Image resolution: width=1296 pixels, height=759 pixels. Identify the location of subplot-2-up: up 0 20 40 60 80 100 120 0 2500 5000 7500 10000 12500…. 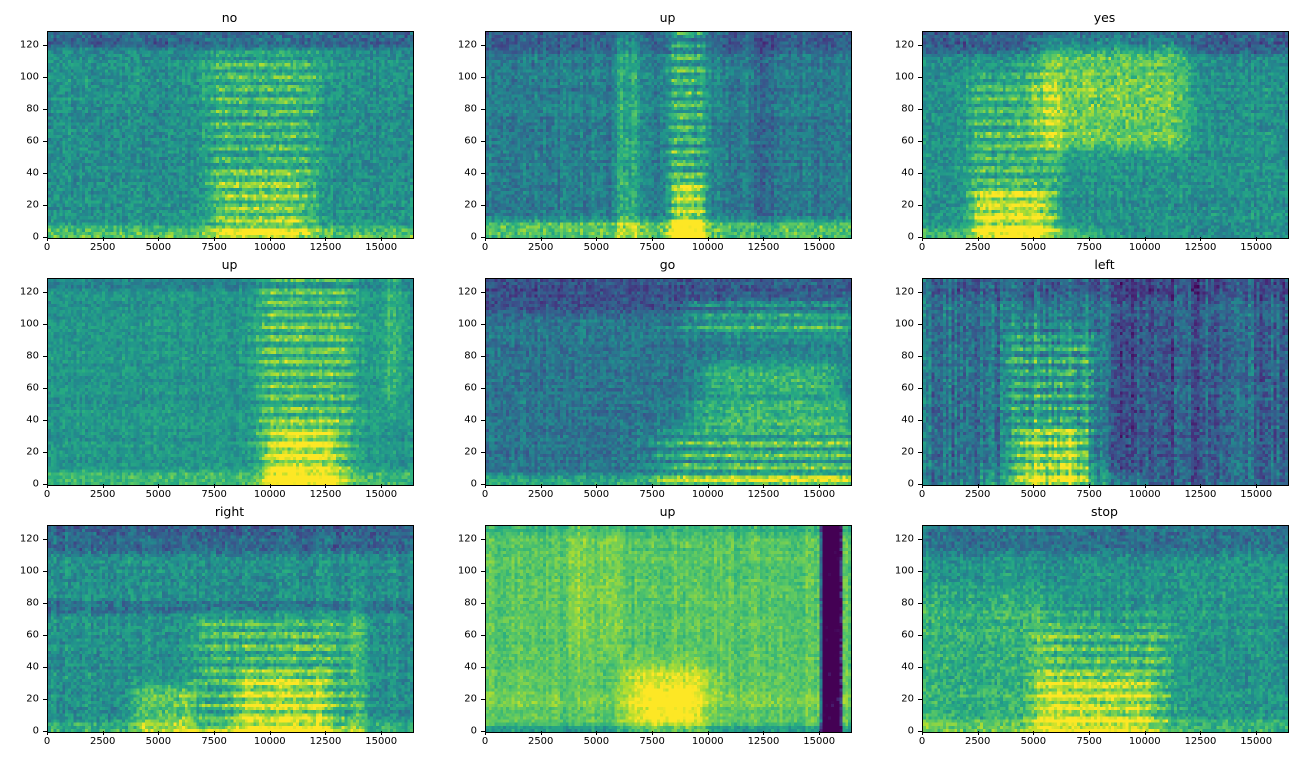
(655, 131).